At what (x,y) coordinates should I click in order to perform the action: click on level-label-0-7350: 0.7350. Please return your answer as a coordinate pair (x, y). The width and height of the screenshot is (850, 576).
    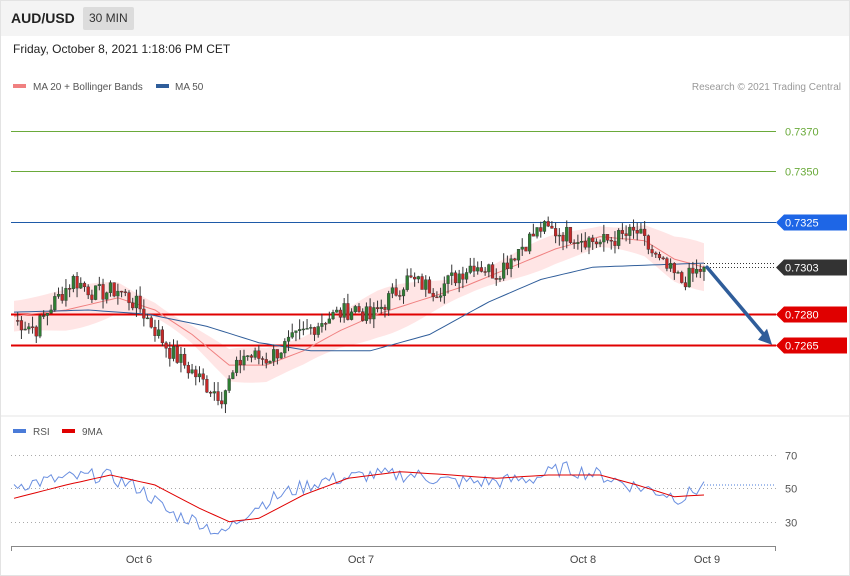
    Looking at the image, I should click on (802, 173).